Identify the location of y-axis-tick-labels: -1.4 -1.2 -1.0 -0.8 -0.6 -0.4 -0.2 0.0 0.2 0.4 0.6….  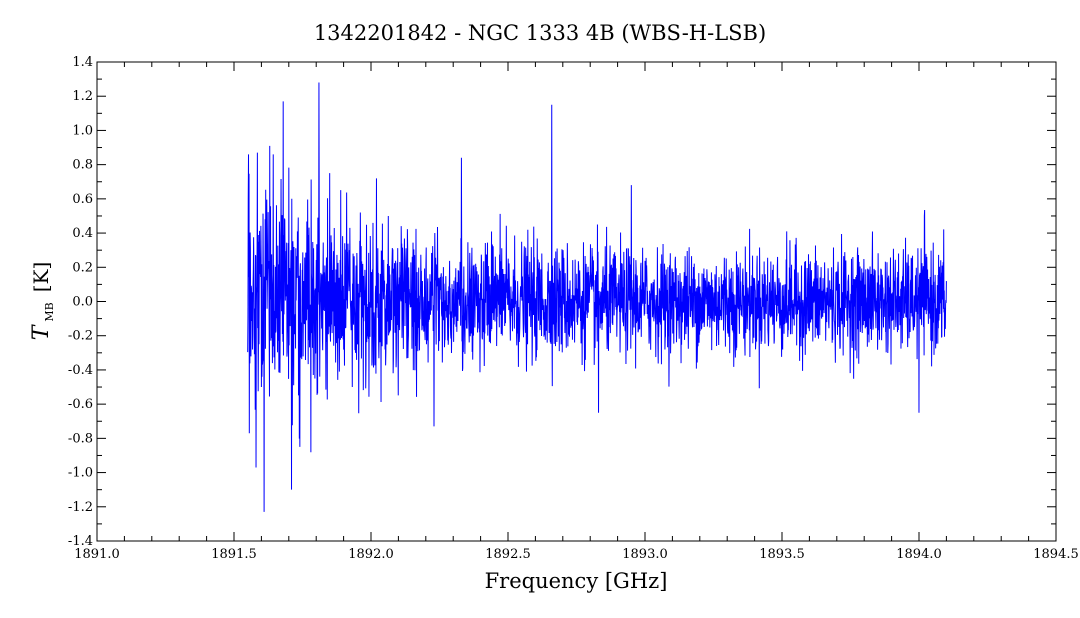
(80, 302).